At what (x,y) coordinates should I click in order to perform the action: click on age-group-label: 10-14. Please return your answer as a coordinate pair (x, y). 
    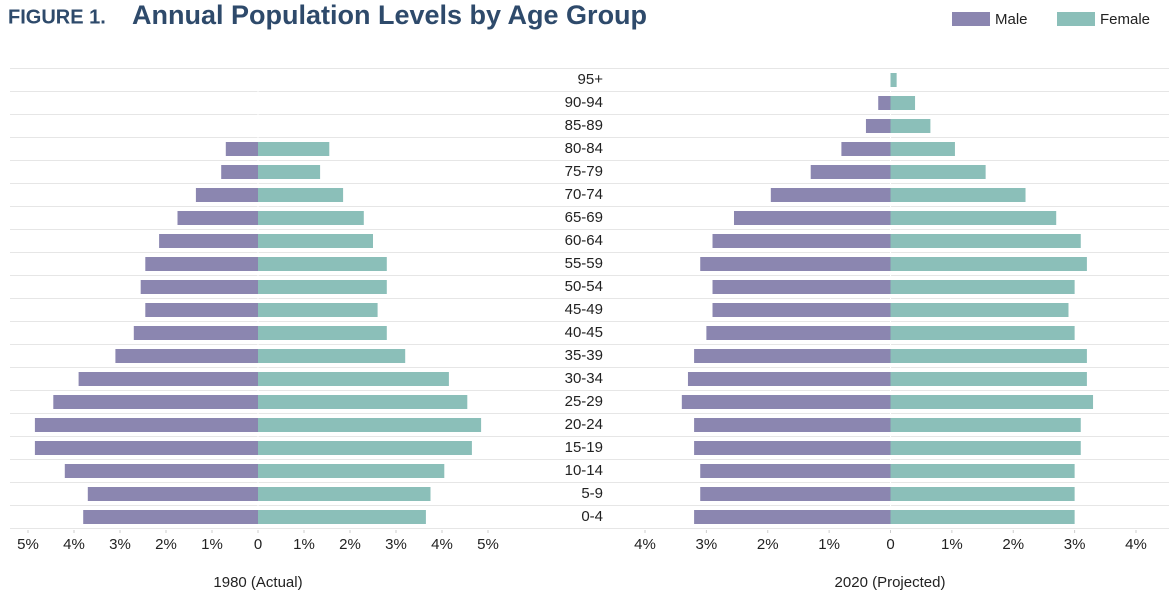
    Looking at the image, I should click on (584, 470).